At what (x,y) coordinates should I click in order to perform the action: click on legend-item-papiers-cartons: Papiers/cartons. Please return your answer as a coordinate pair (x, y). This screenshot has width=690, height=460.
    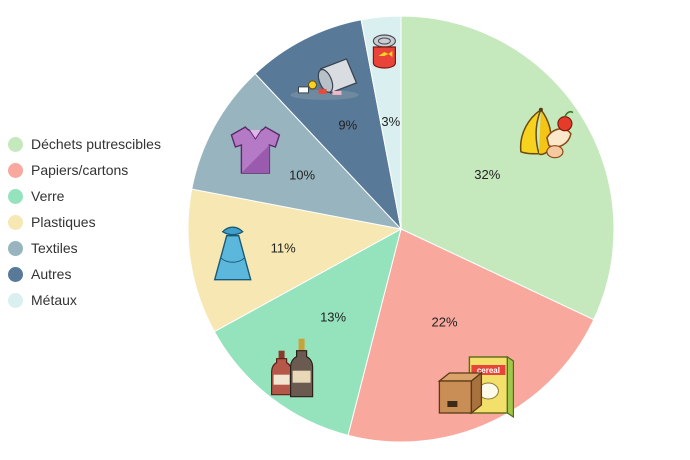
    Looking at the image, I should click on (84, 170).